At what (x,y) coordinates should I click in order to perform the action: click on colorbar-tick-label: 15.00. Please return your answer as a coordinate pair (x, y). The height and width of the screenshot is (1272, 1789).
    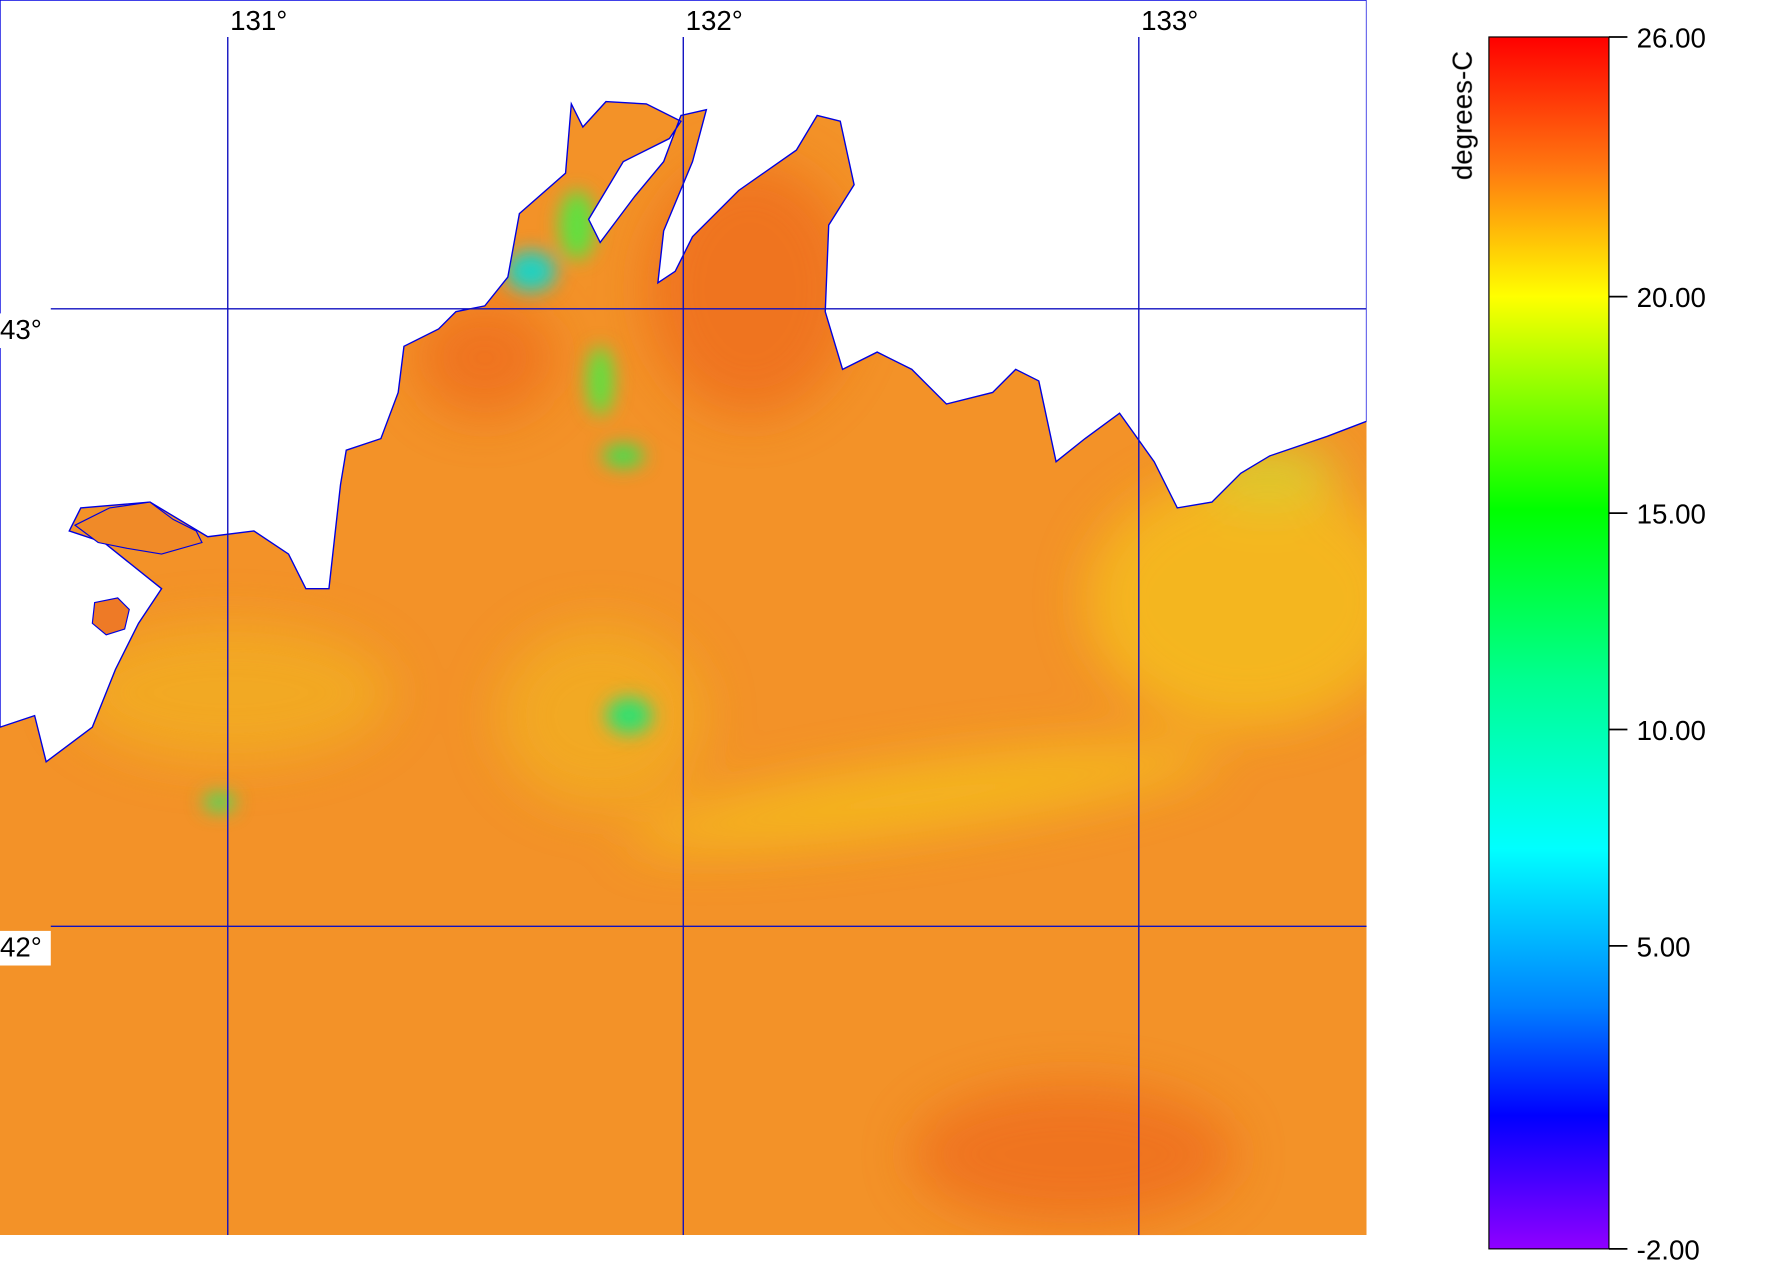
    Looking at the image, I should click on (1671, 513).